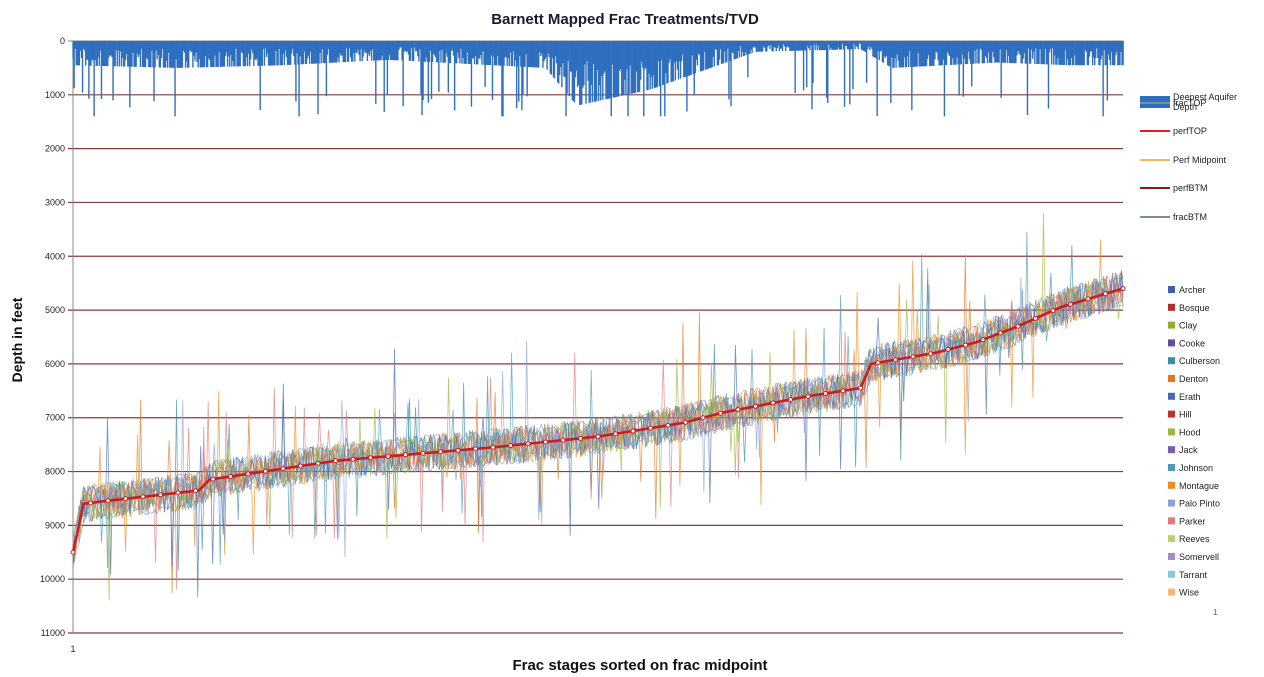 The image size is (1264, 677). I want to click on county-legend-label-7: Hill, so click(1185, 415).